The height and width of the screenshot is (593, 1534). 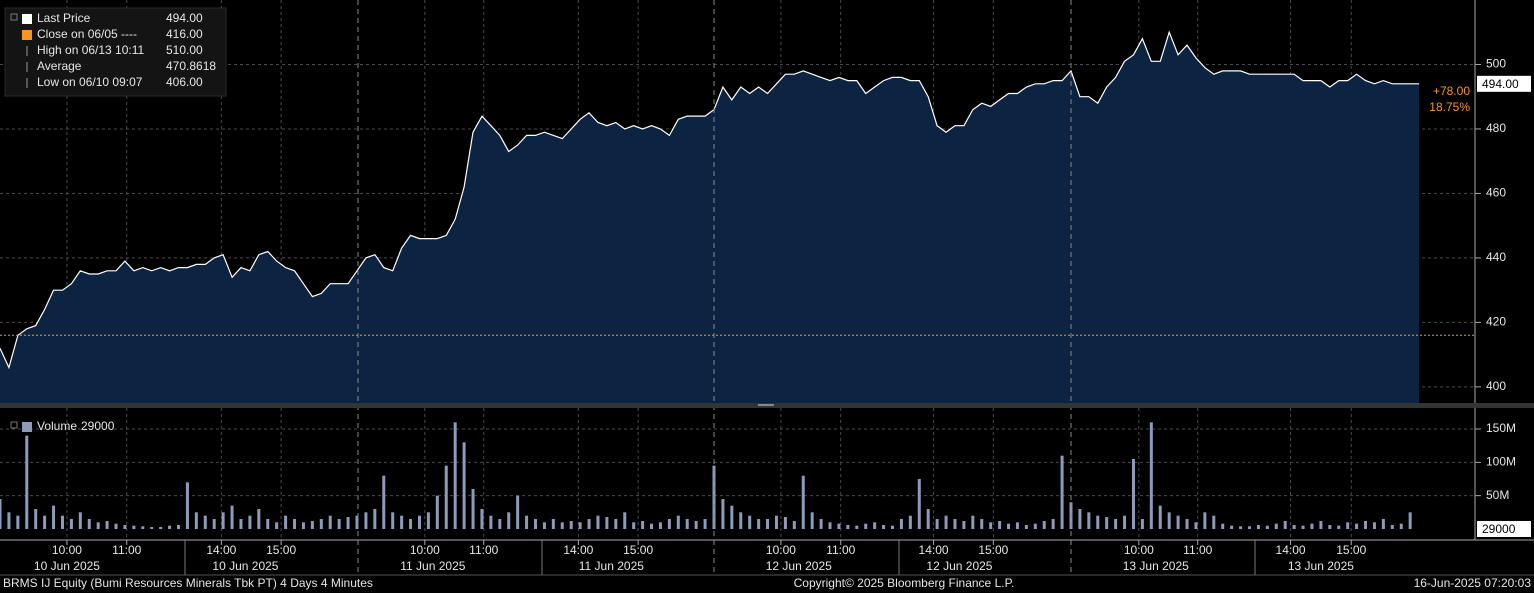 What do you see at coordinates (1496, 128) in the screenshot?
I see `y-tick-label: 480` at bounding box center [1496, 128].